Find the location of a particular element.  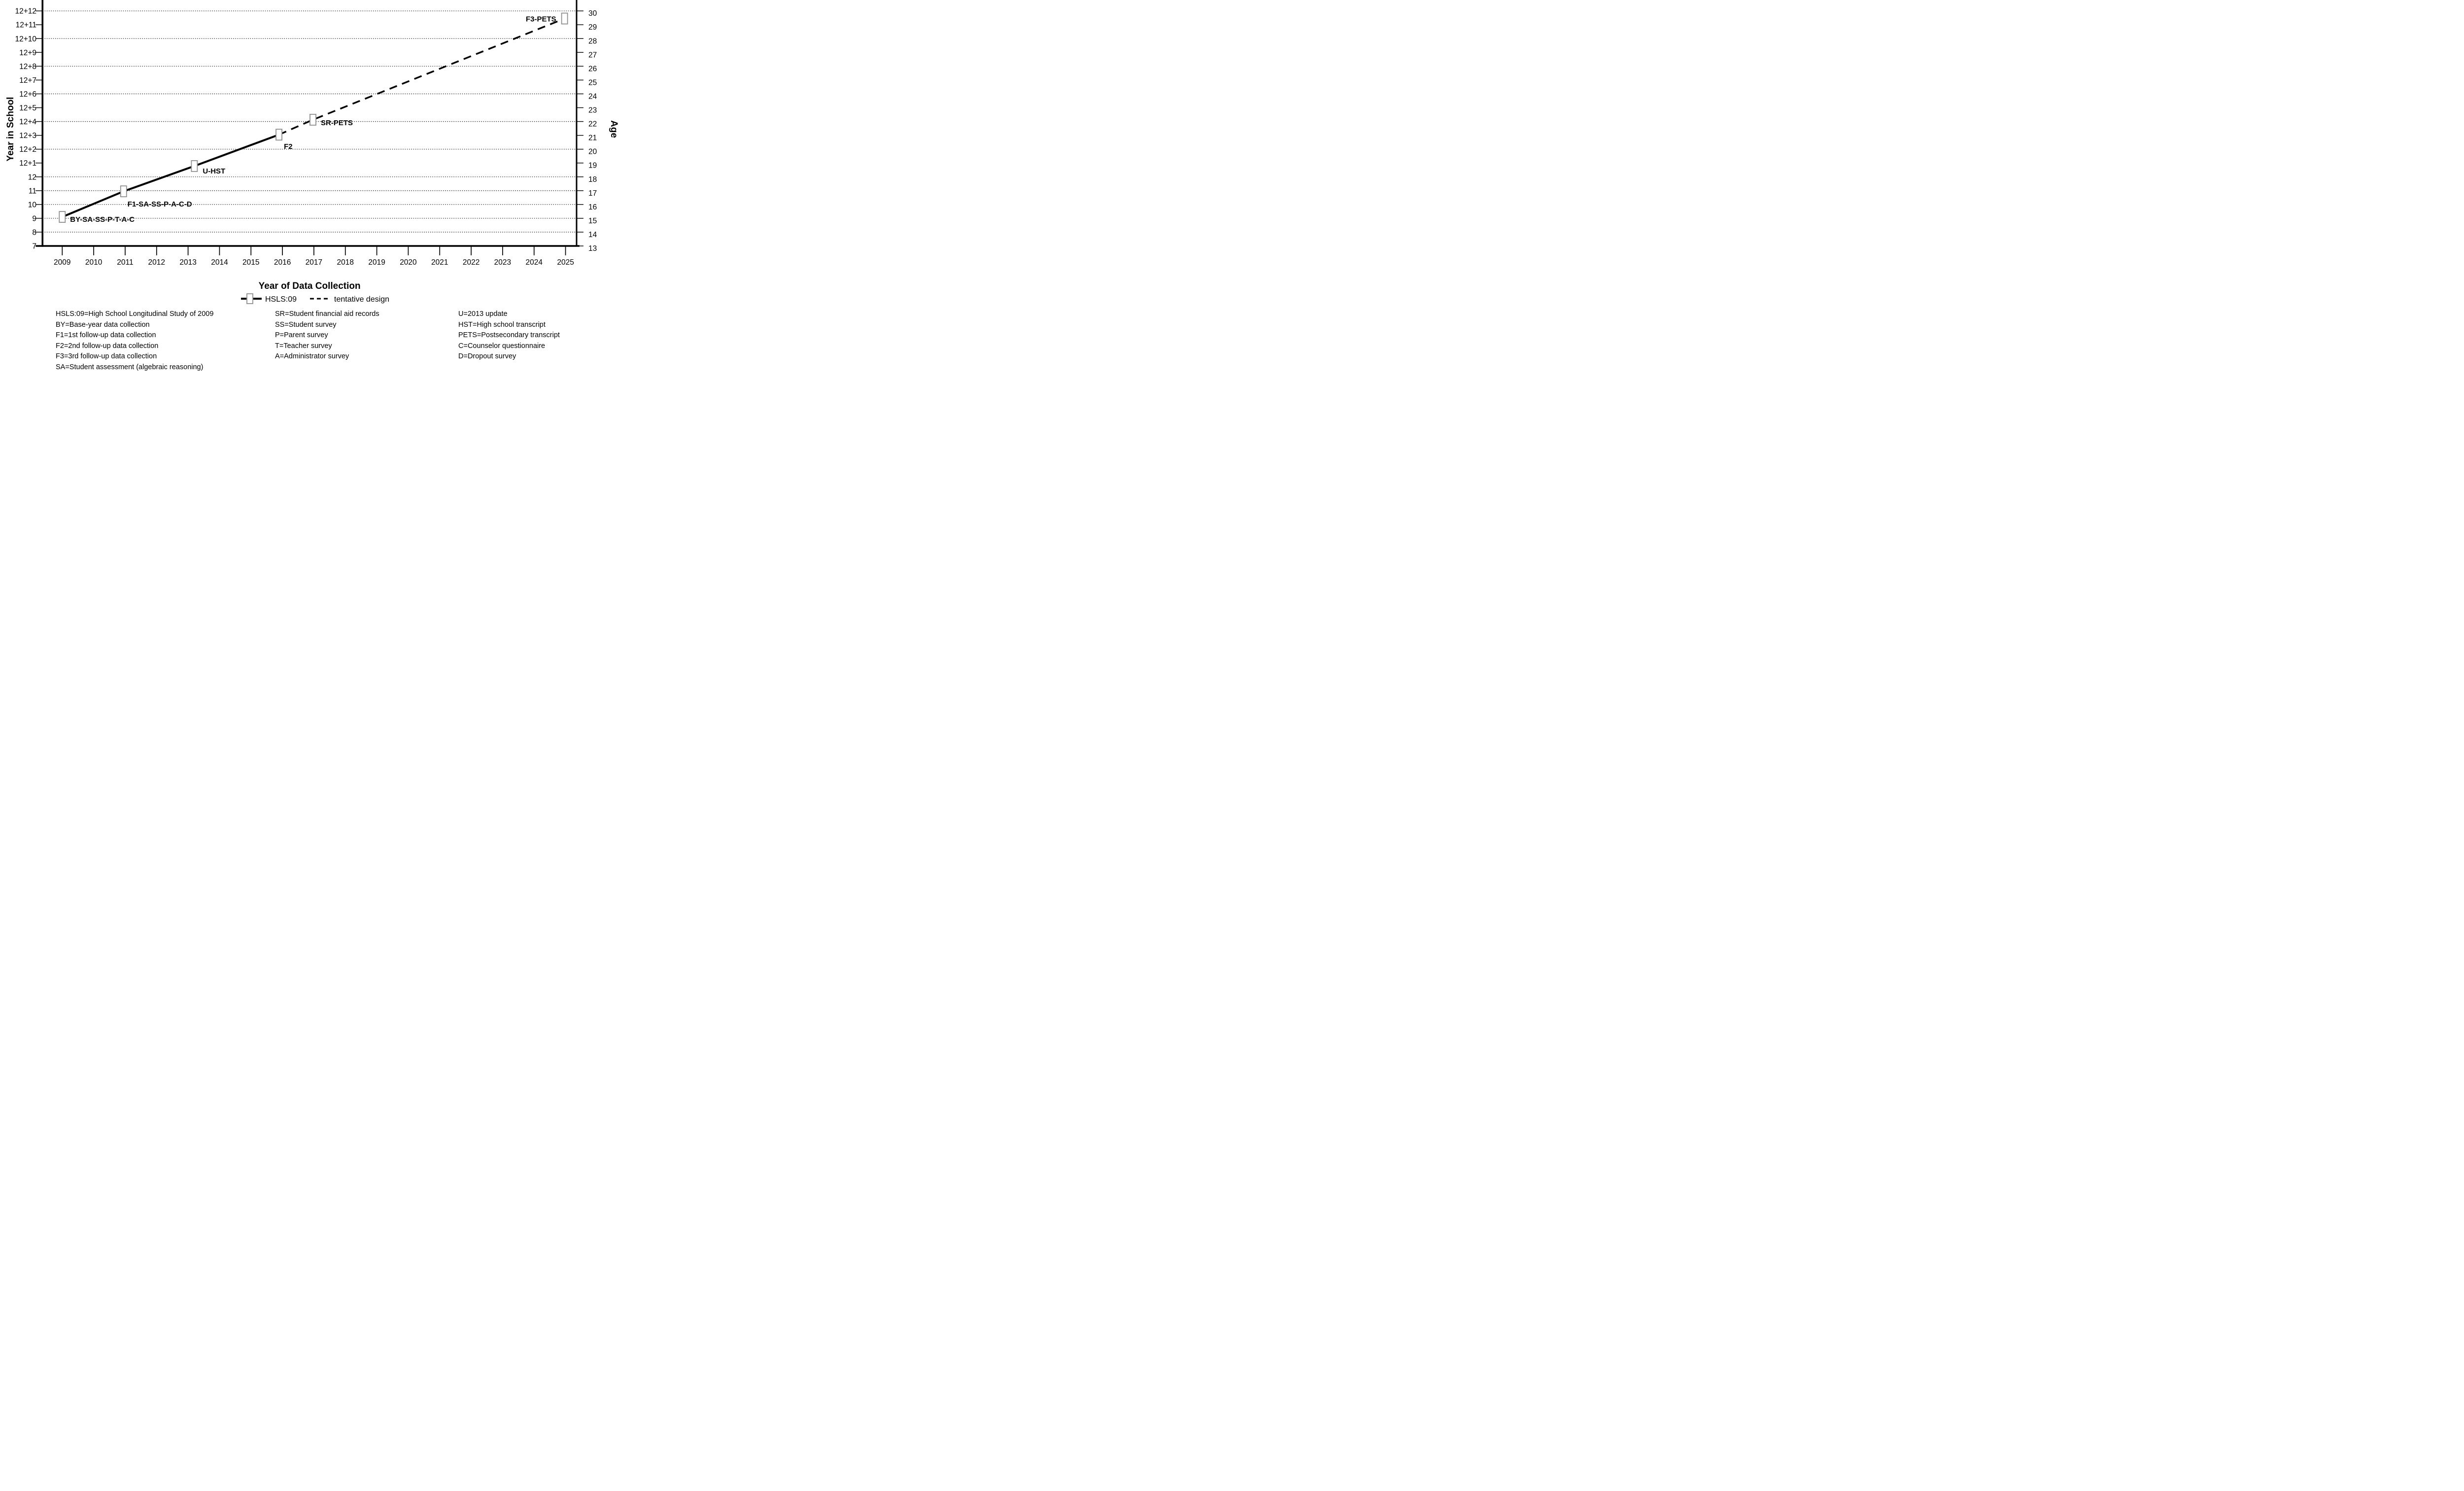

y-right-tick-label: 17 is located at coordinates (592, 193).